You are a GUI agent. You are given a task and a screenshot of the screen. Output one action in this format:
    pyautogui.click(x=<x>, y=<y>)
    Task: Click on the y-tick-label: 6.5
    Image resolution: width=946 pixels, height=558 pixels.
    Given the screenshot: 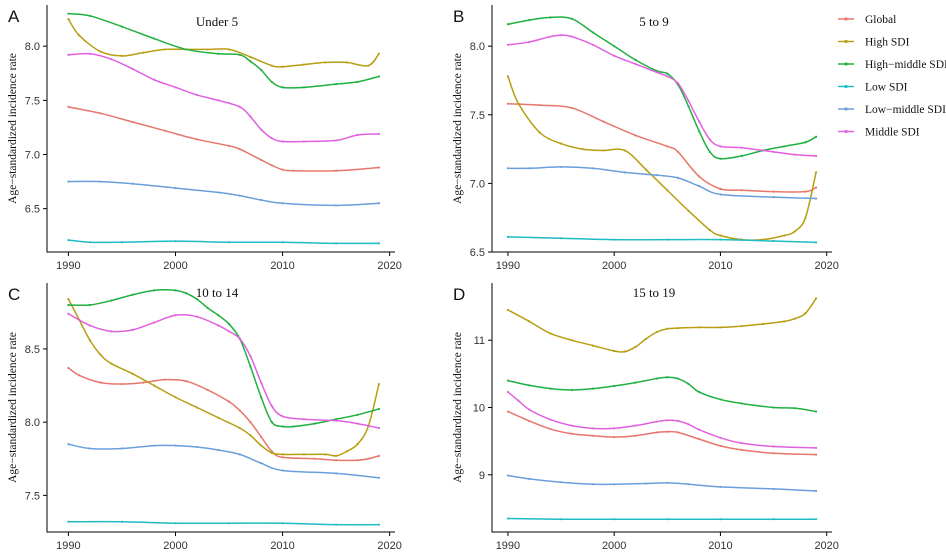 What is the action you would take?
    pyautogui.click(x=477, y=253)
    